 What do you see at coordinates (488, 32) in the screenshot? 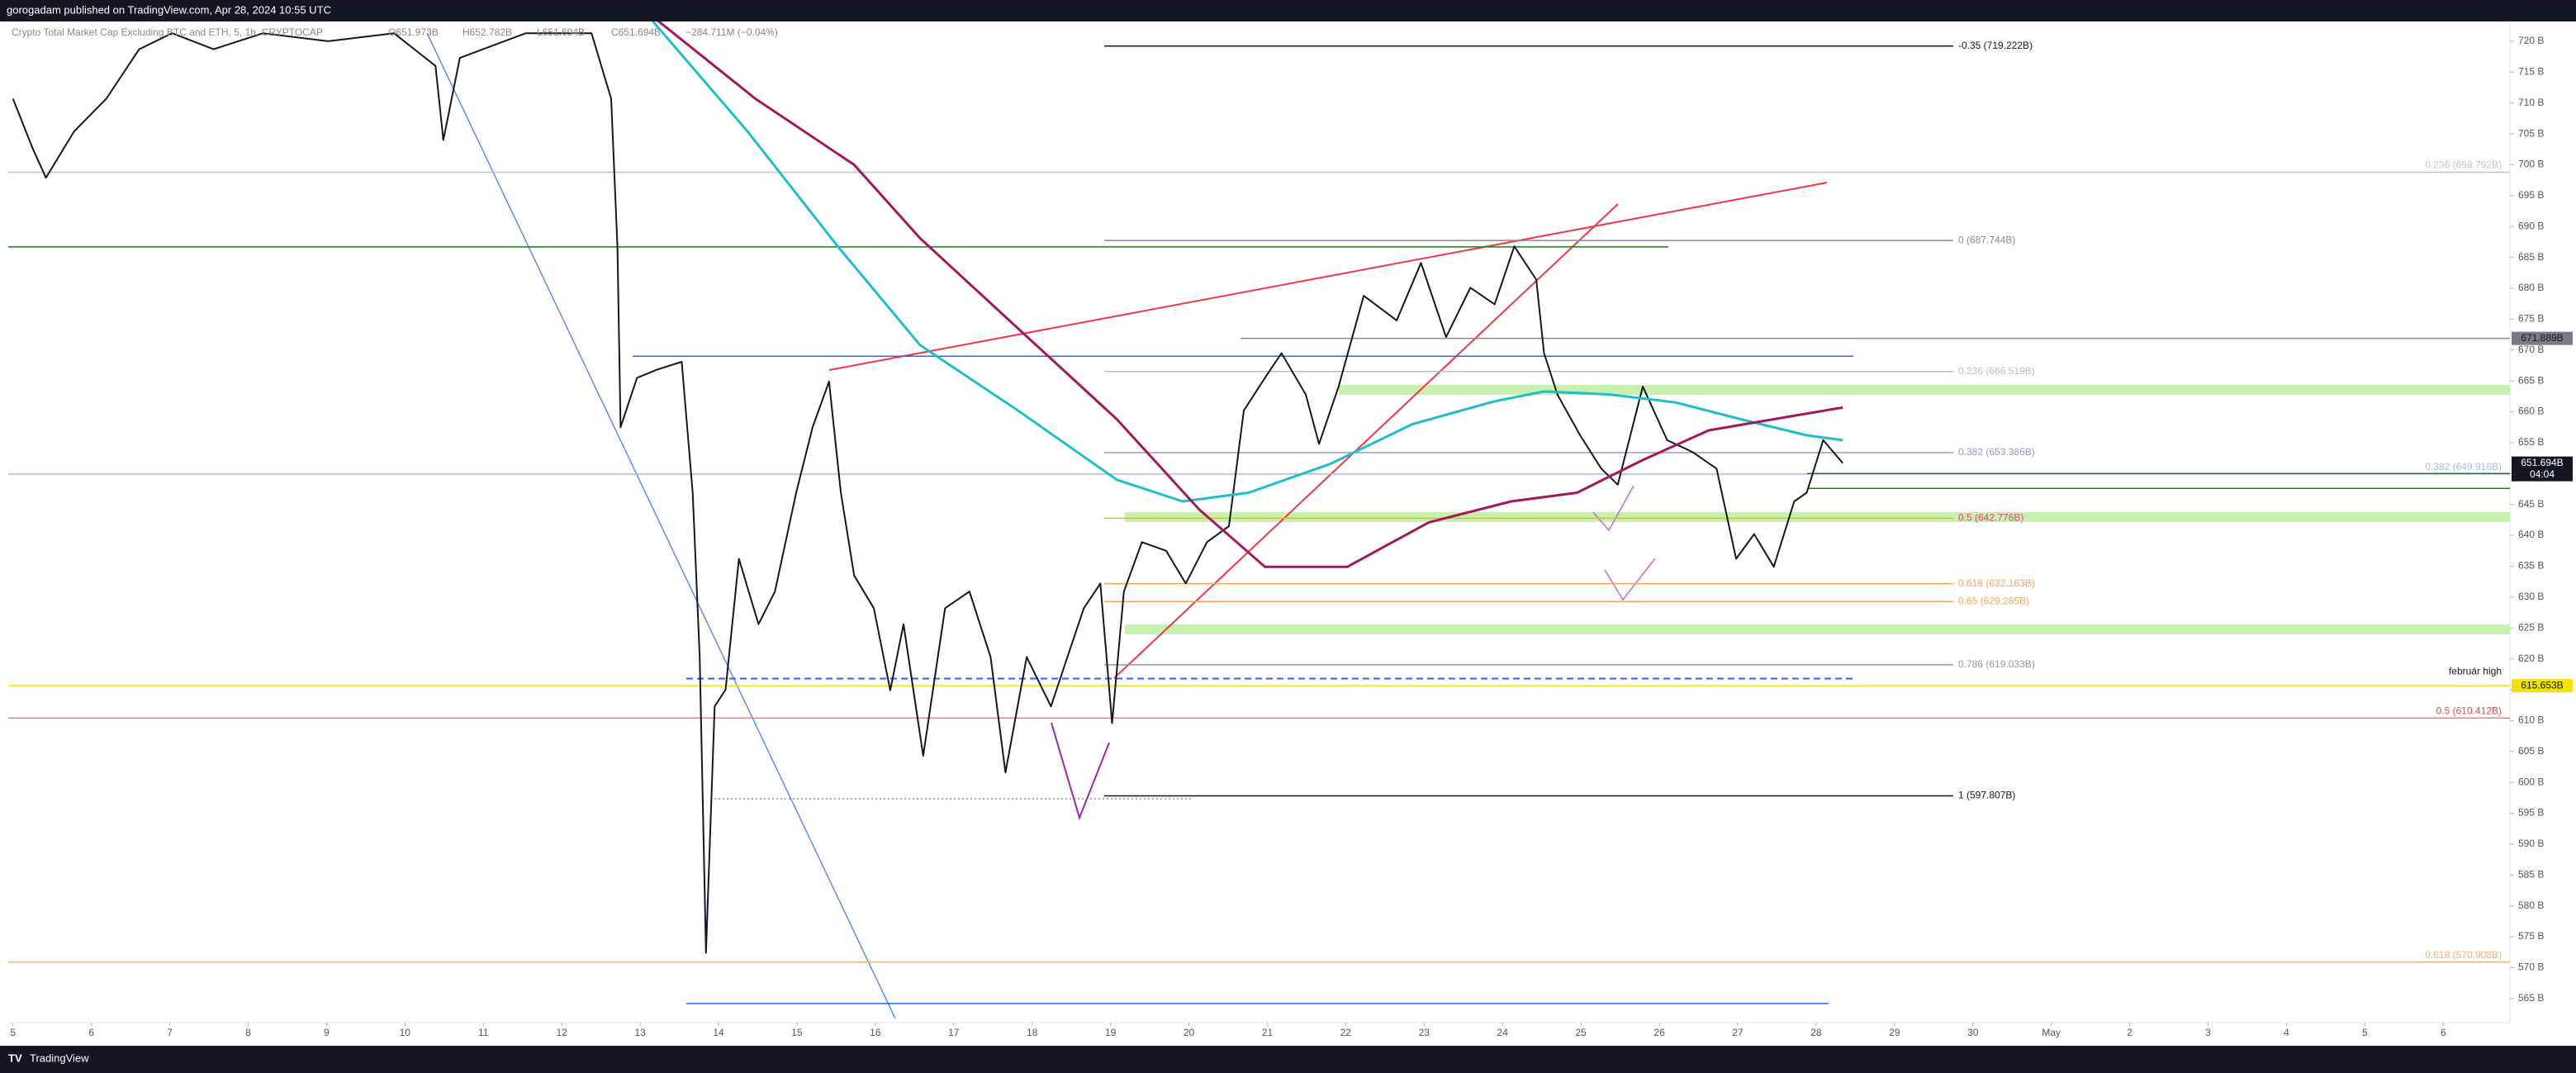
I see `legend-value: H652.782B` at bounding box center [488, 32].